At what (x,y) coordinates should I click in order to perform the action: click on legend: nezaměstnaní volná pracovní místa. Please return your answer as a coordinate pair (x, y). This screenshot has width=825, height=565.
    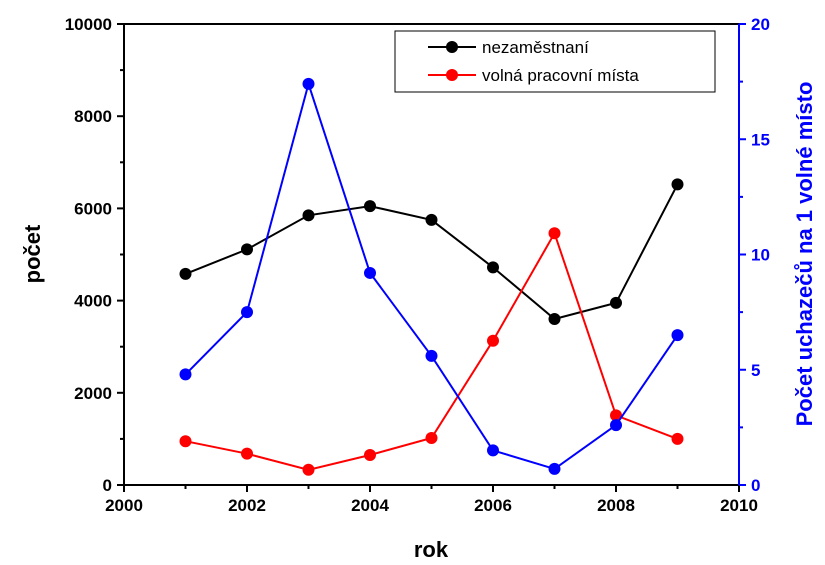
    Looking at the image, I should click on (555, 61).